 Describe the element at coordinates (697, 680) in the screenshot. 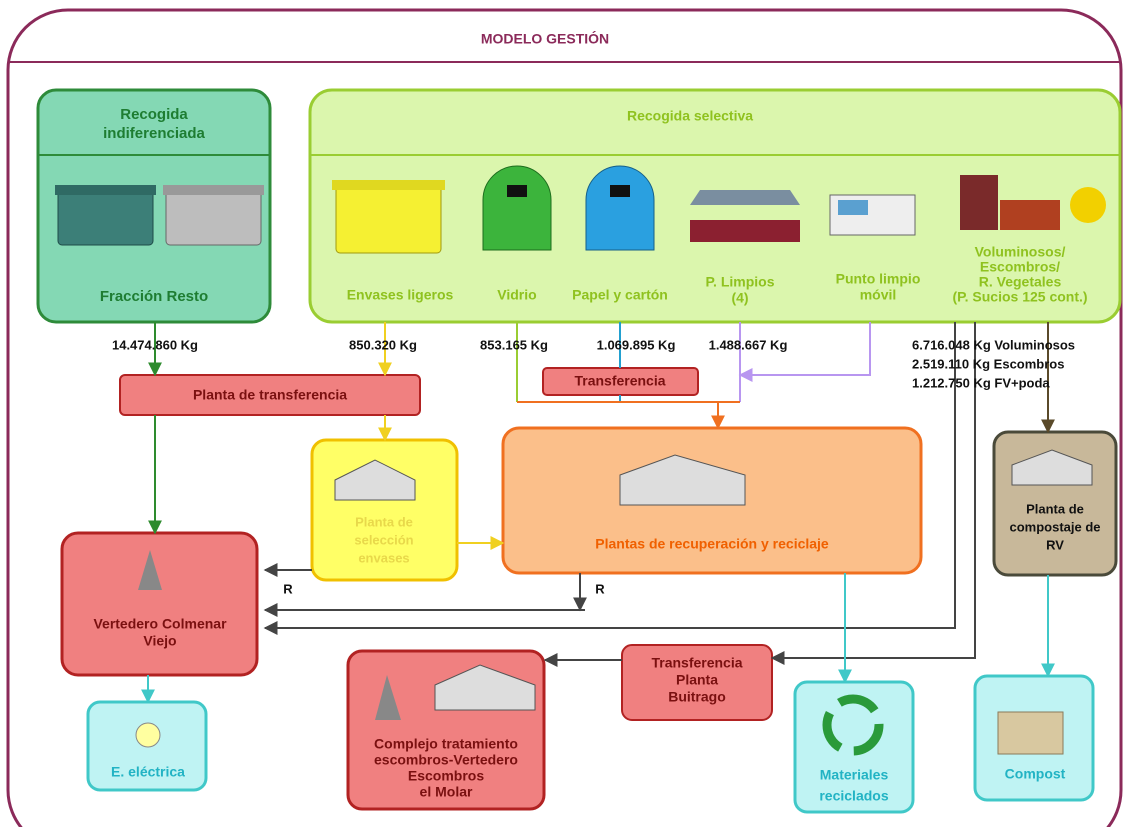

I see `box-label: Planta` at that location.